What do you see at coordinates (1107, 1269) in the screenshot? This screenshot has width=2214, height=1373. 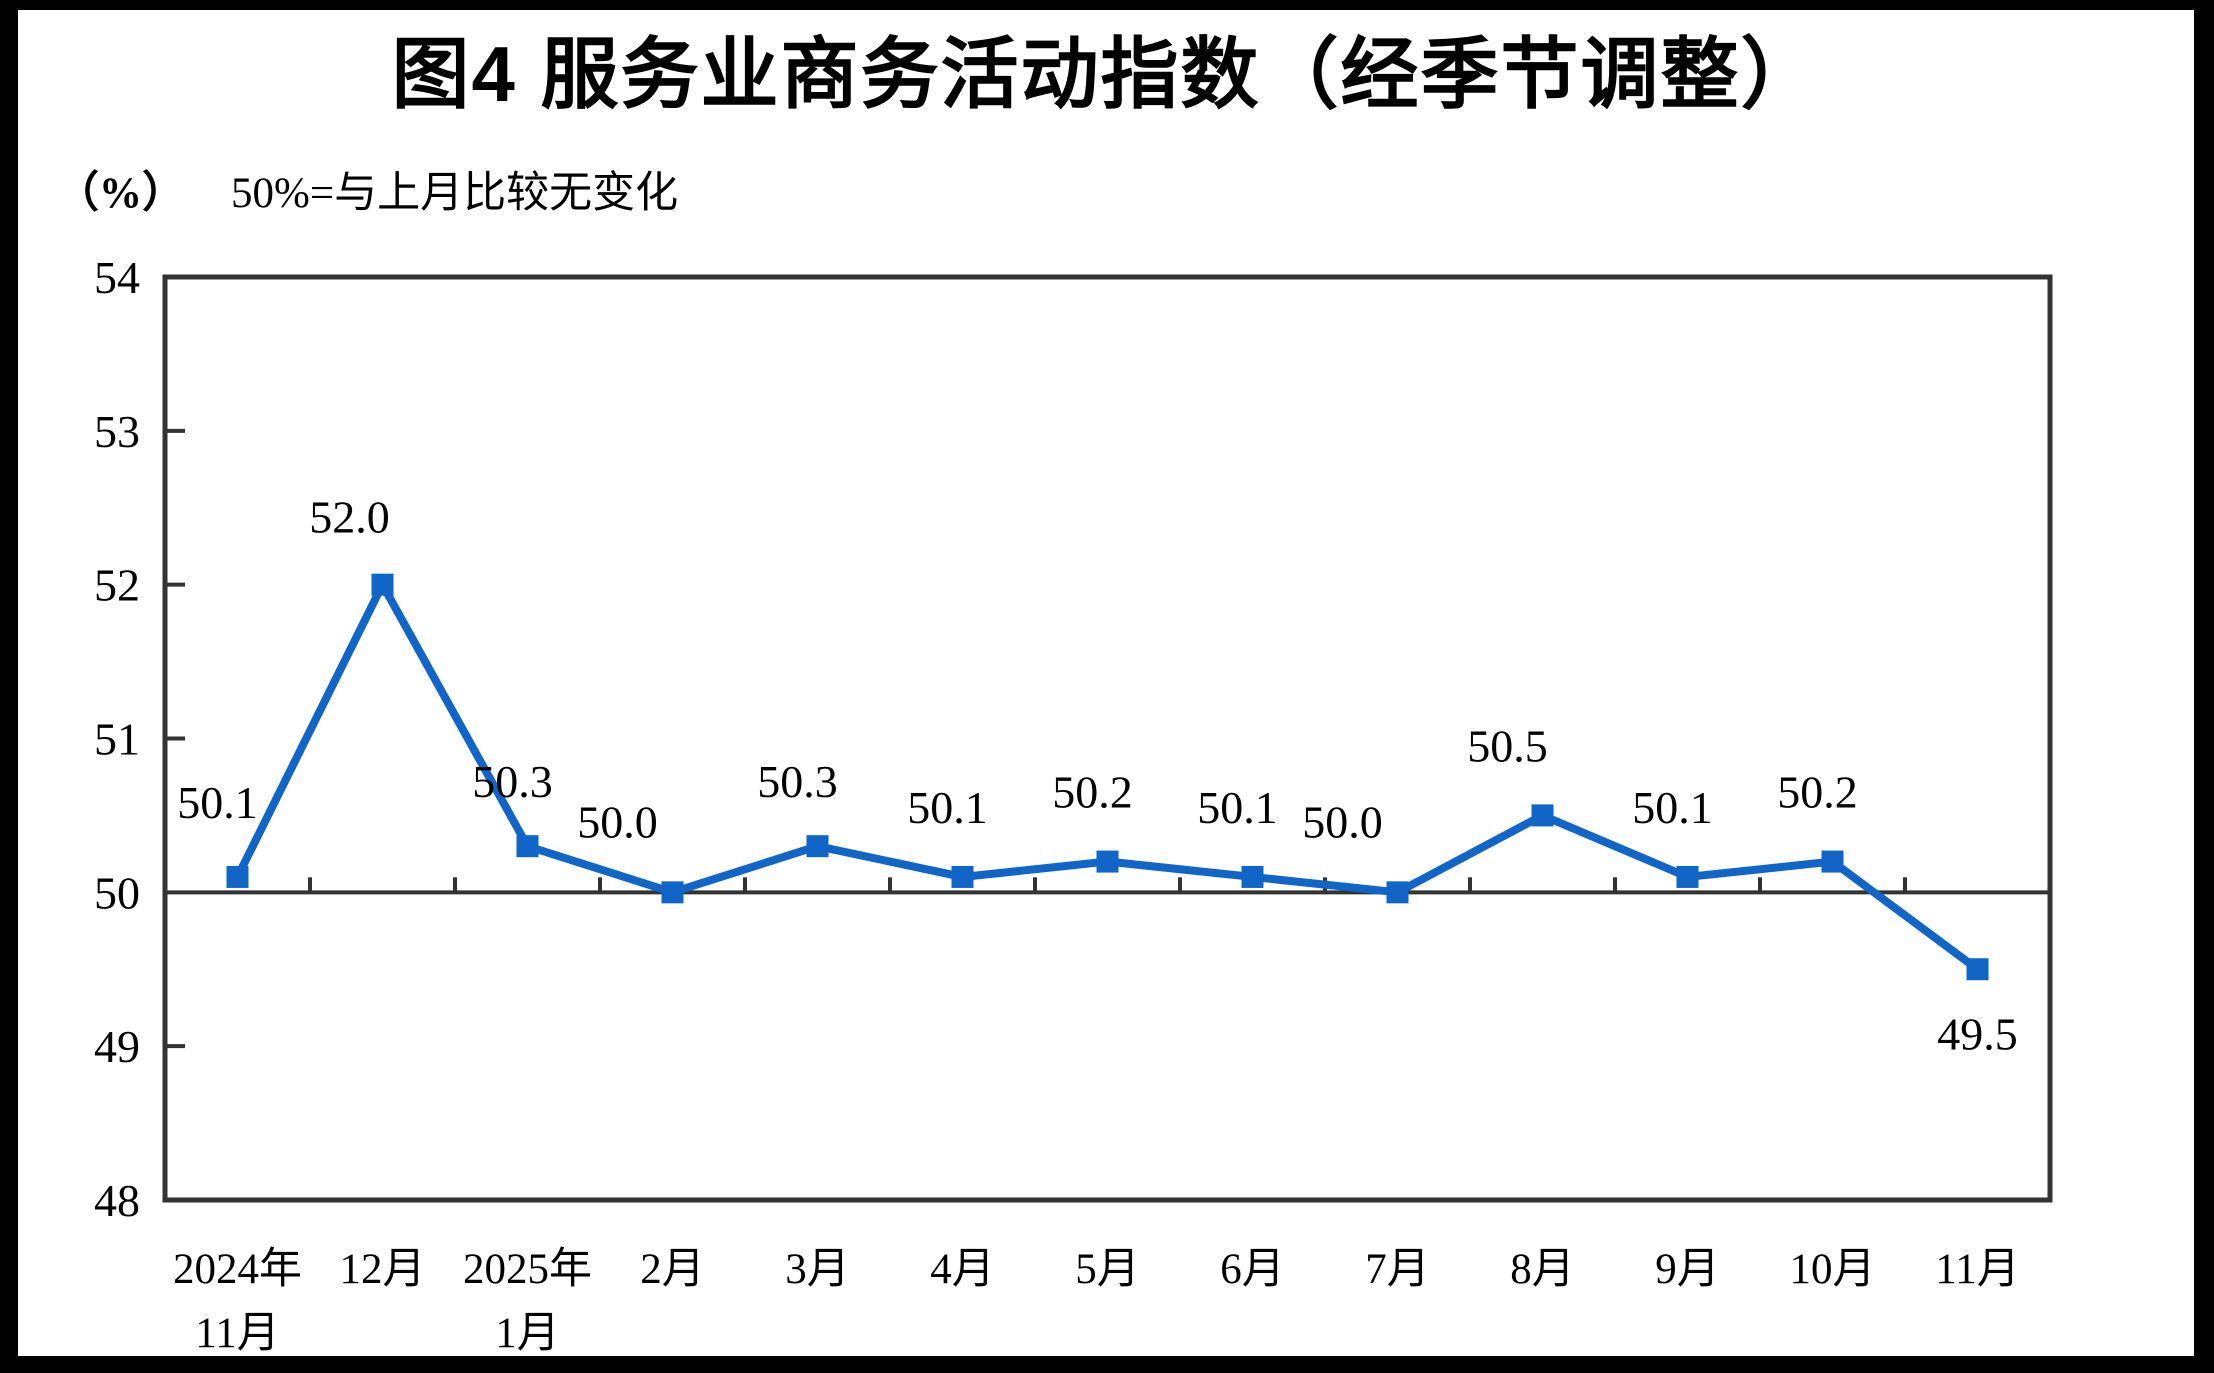 I see `x-axis-tick-label: 5月` at bounding box center [1107, 1269].